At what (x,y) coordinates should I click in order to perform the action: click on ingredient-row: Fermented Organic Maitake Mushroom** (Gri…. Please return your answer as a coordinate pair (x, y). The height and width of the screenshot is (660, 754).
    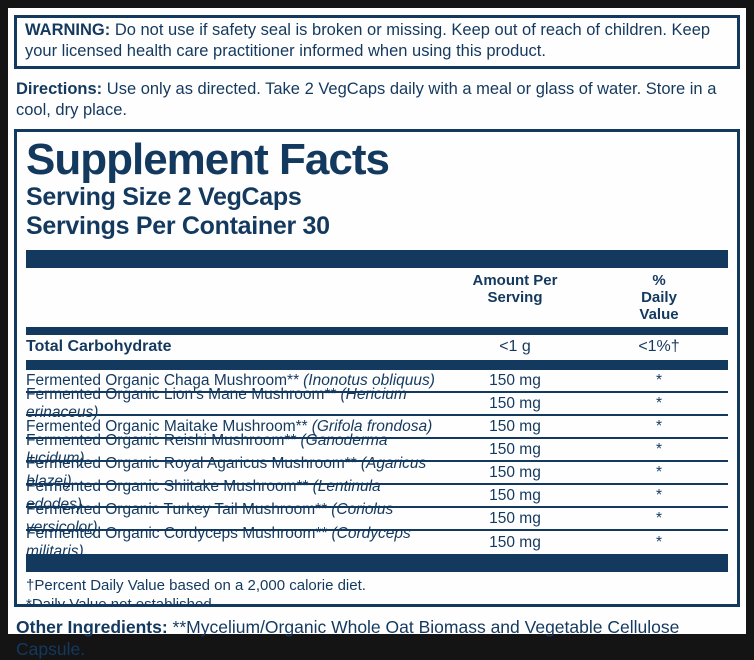
    Looking at the image, I should click on (377, 427).